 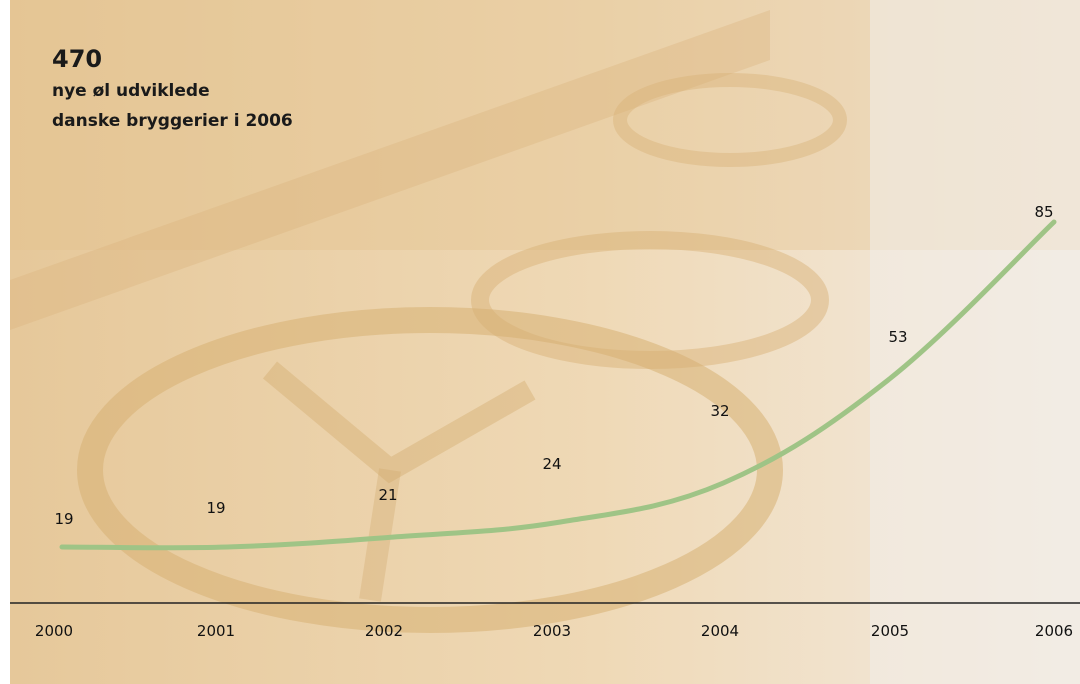 I want to click on data-label-2003: 24, so click(x=551, y=464).